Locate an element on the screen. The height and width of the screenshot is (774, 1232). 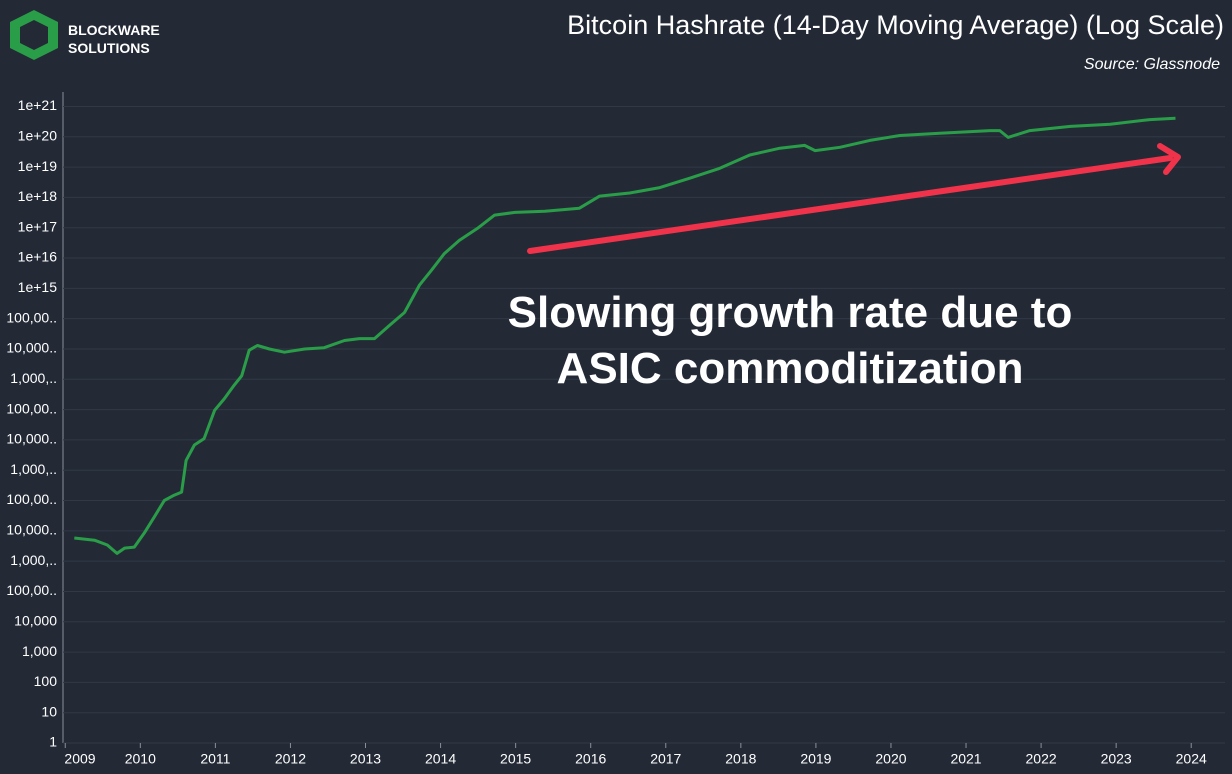
y-tick-label: 1e+20 is located at coordinates (38, 135).